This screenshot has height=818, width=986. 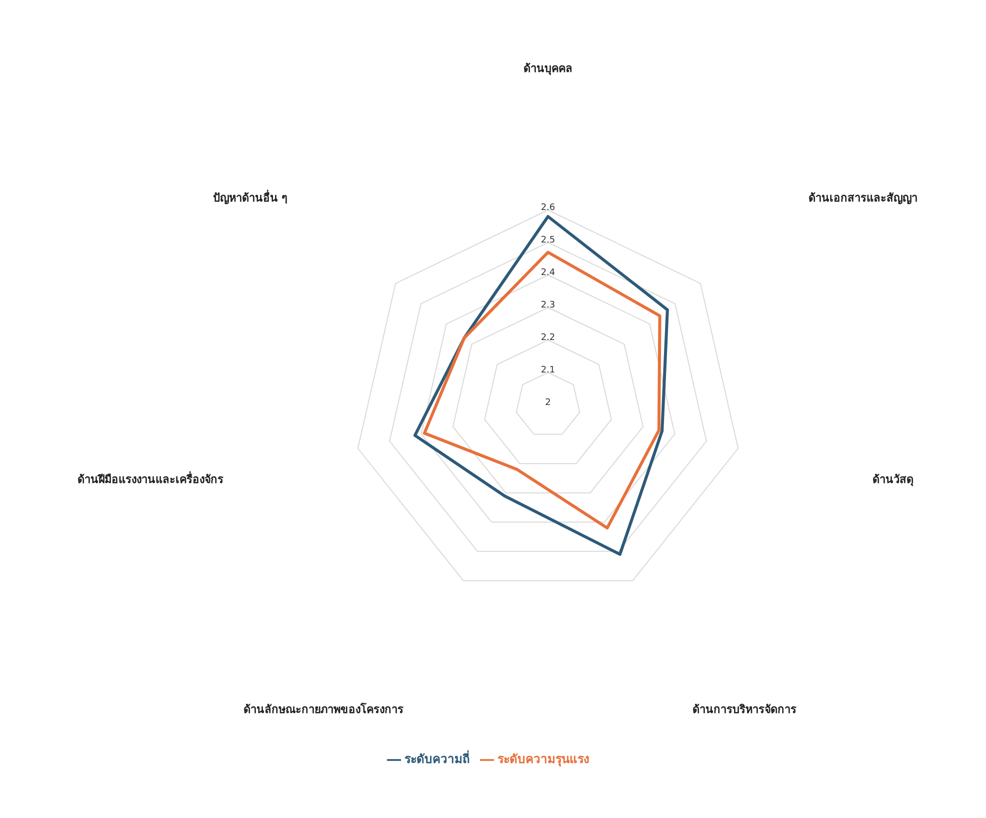 I want to click on spoke-label: ปัญหาด้านอื่น ๆ, so click(x=250, y=196).